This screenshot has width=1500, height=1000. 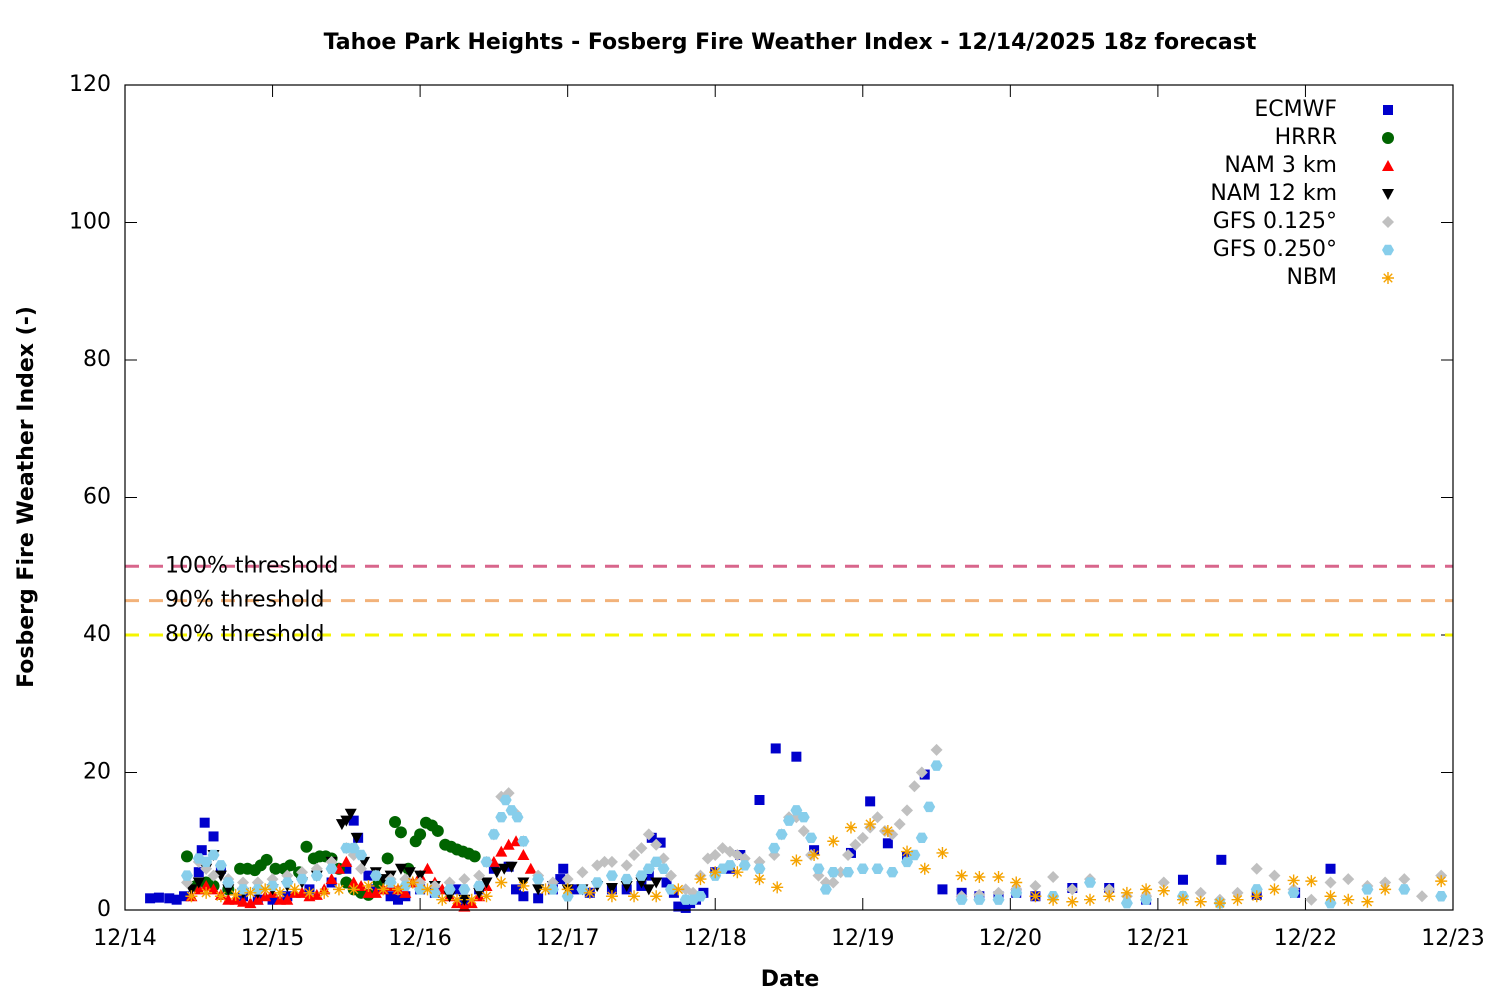 I want to click on legend-label: ECMWF, so click(x=1295, y=109).